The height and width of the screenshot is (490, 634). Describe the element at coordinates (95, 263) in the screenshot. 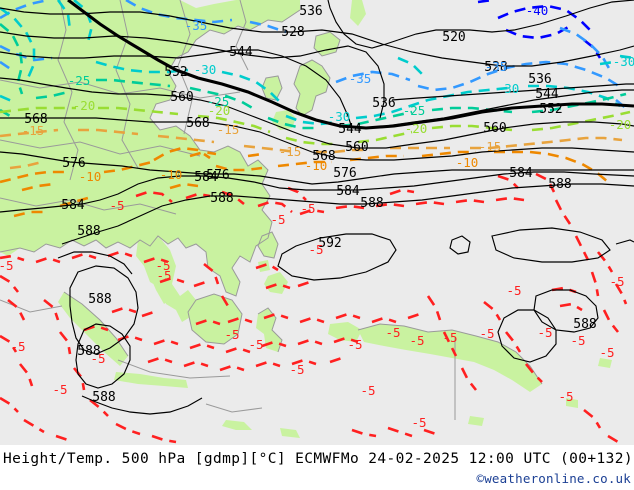

I see `contour-588-cell-malay` at that location.